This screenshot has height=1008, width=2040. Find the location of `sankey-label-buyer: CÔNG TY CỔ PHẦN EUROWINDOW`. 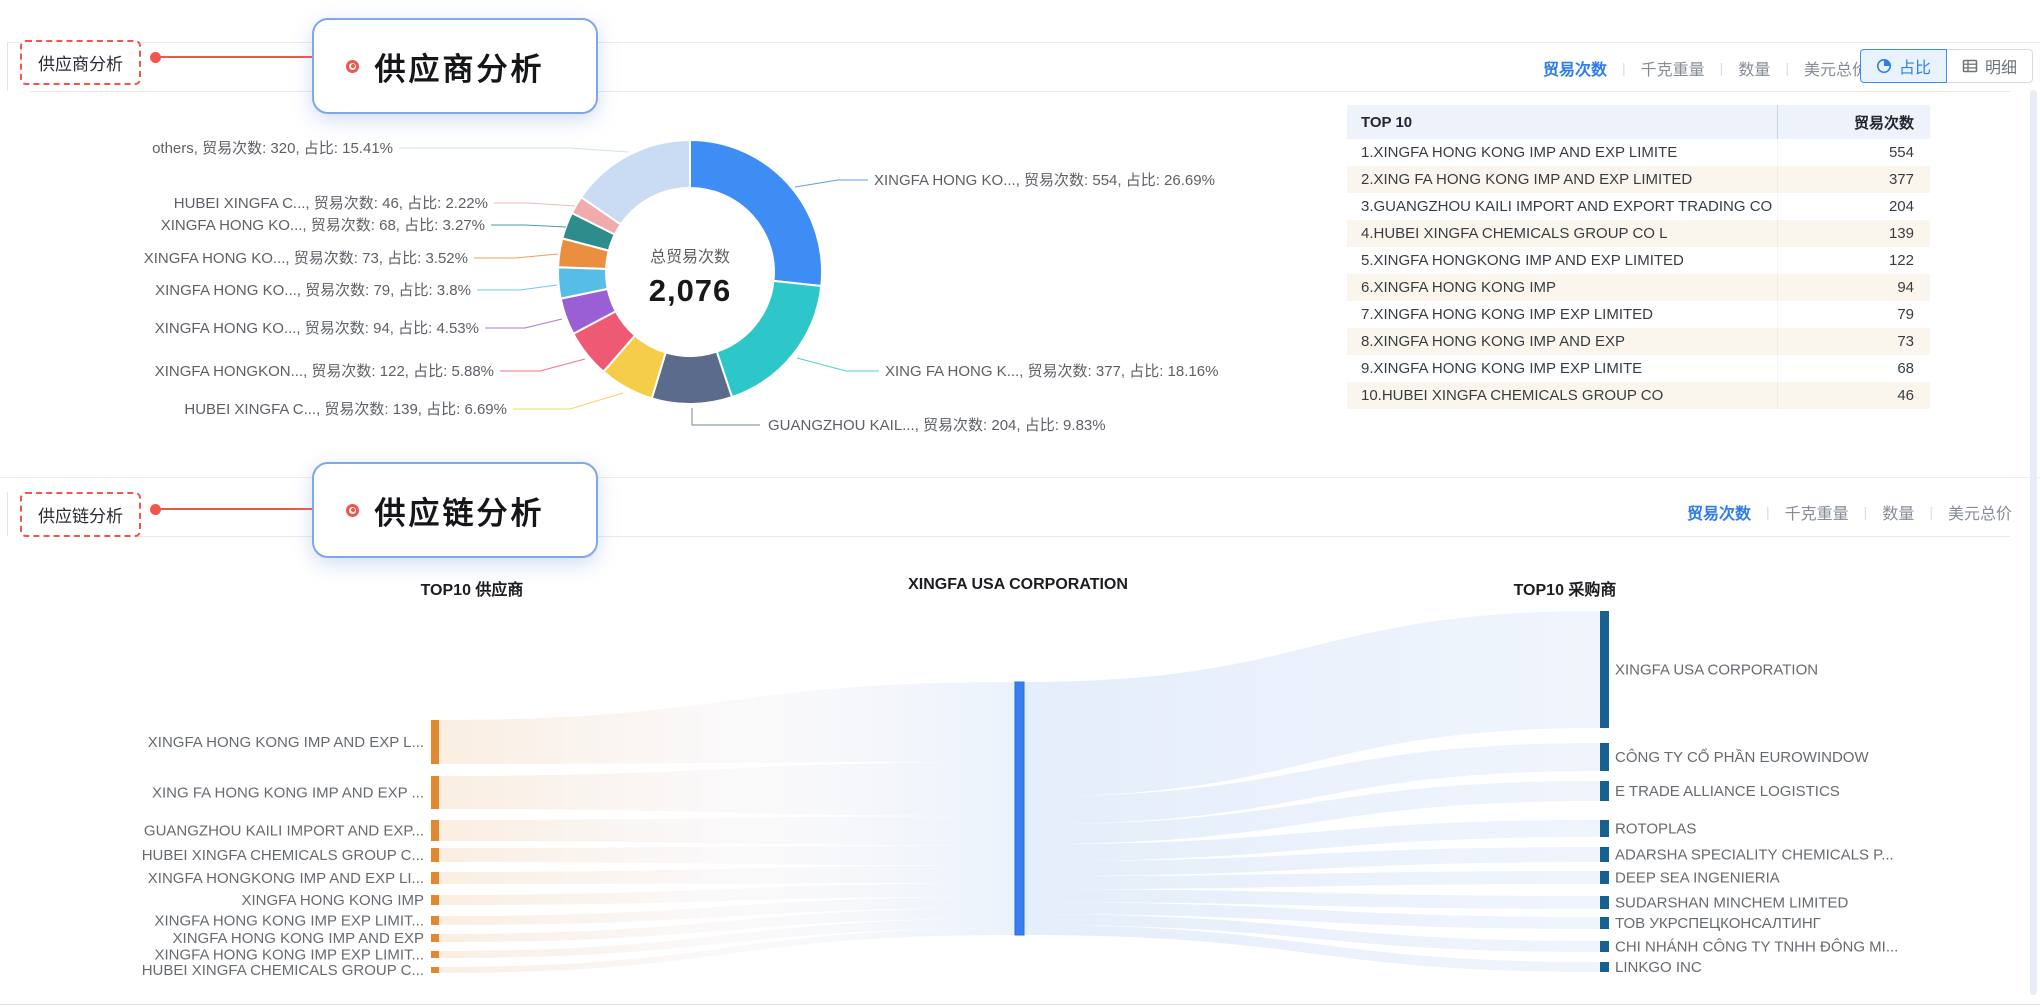

sankey-label-buyer: CÔNG TY CỔ PHẦN EUROWINDOW is located at coordinates (1742, 757).